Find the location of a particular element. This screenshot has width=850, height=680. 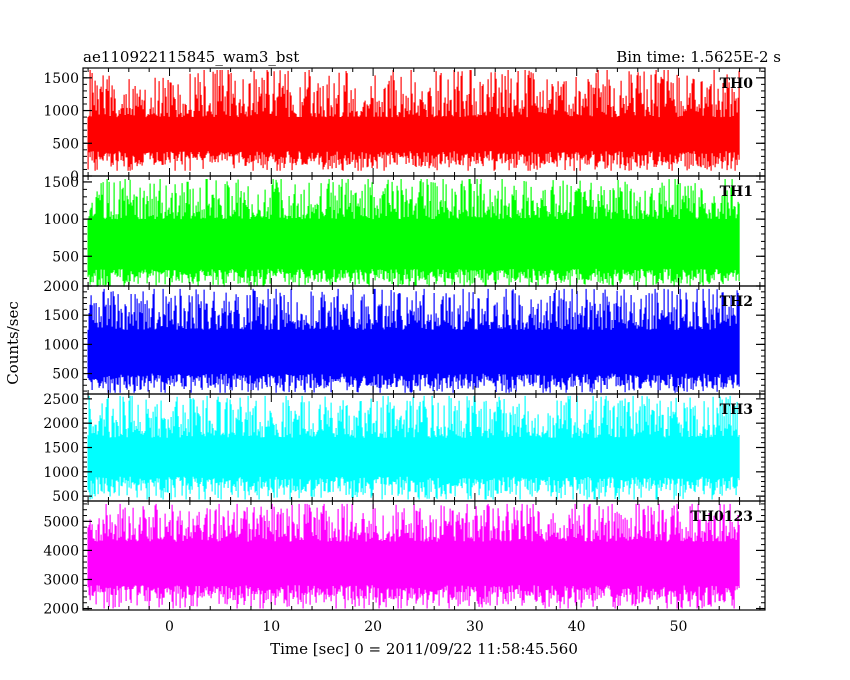

chart-title-right: Bin time: 1.5625E-2 s is located at coordinates (698, 57).